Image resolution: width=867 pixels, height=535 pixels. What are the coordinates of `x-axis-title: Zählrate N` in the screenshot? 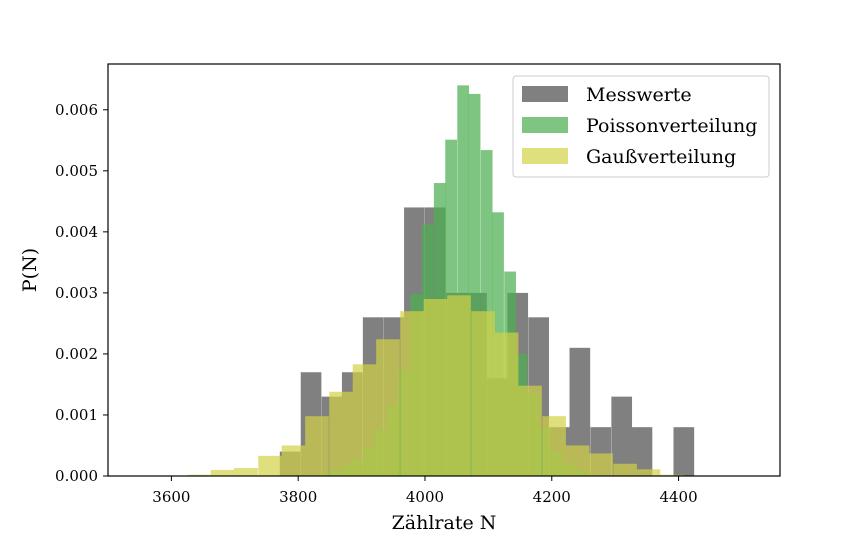 It's located at (444, 523).